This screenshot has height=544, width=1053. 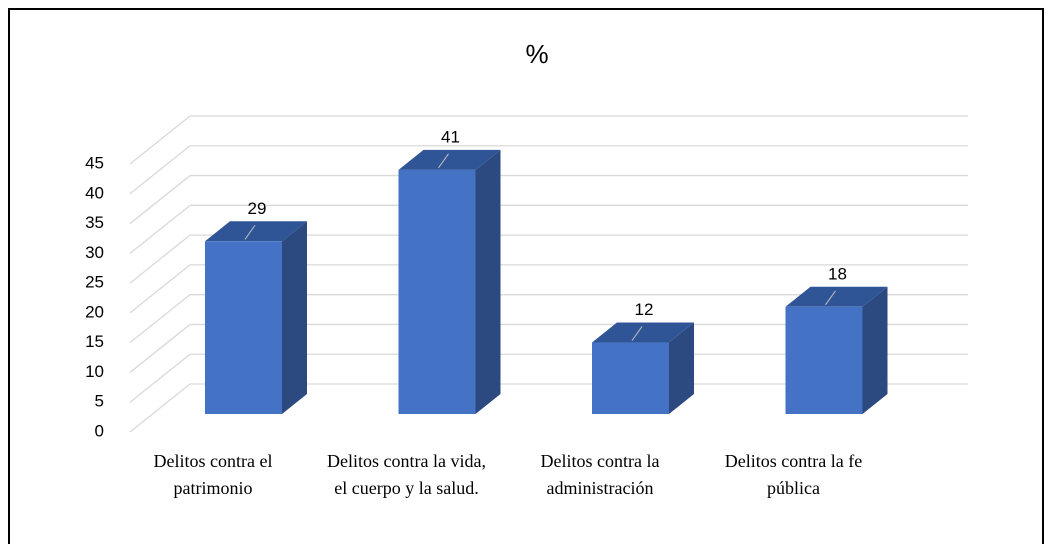 I want to click on y-tick-label: 0, so click(x=99, y=430).